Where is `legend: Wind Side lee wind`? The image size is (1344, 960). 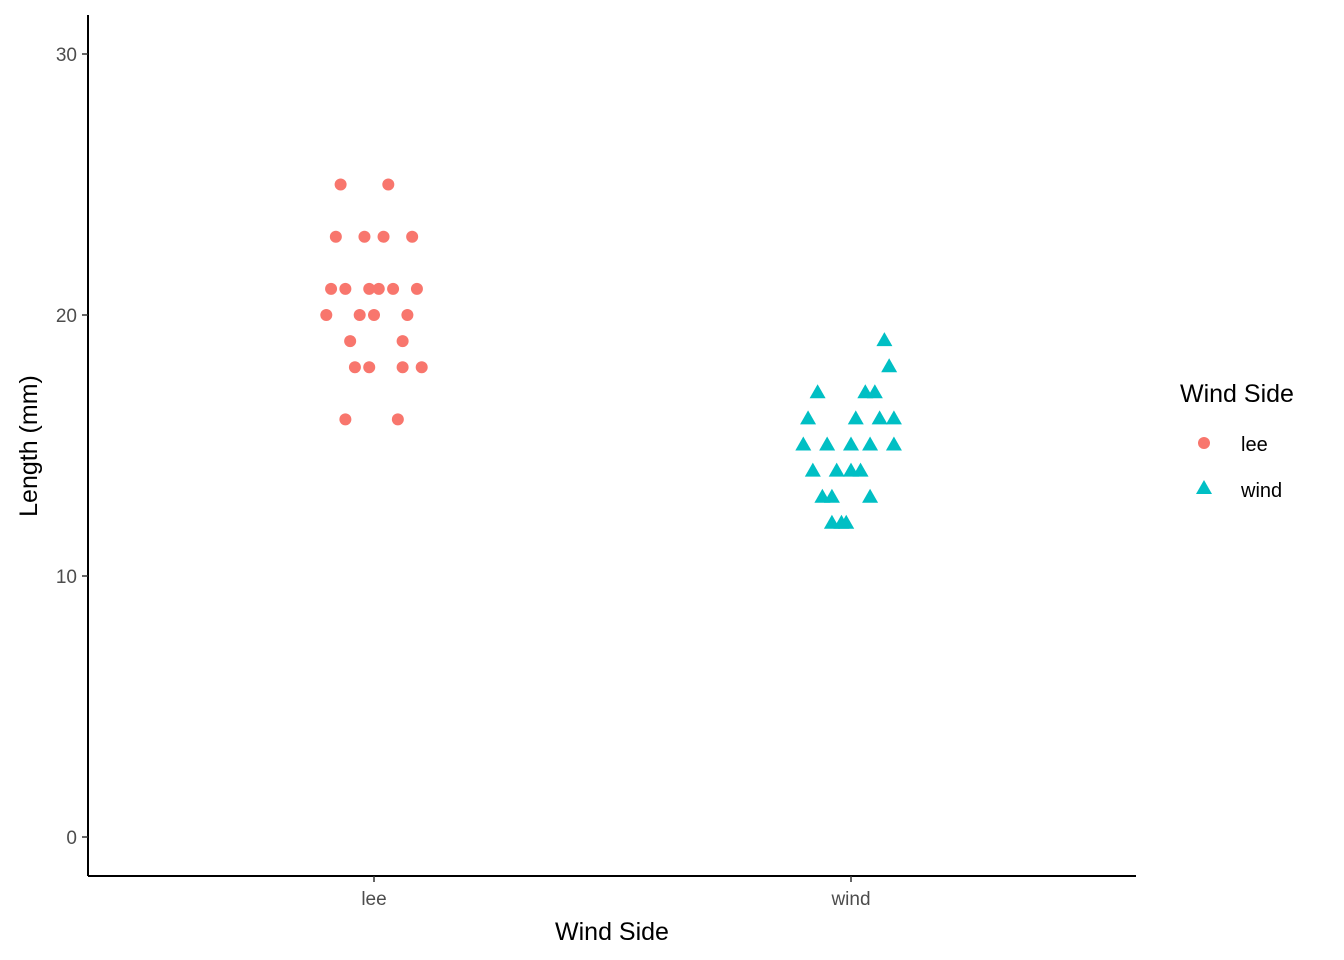 legend: Wind Side lee wind is located at coordinates (1237, 441).